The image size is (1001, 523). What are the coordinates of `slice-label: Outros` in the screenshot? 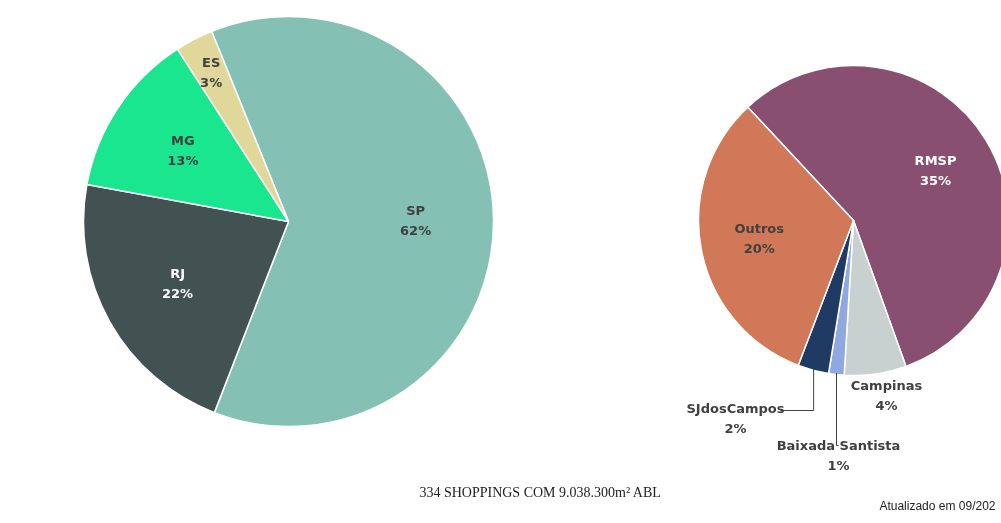 It's located at (759, 229).